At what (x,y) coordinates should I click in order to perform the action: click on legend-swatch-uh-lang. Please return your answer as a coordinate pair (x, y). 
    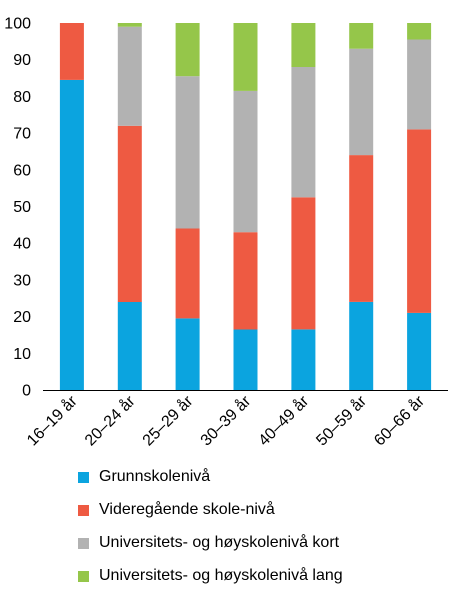
    Looking at the image, I should click on (83, 576).